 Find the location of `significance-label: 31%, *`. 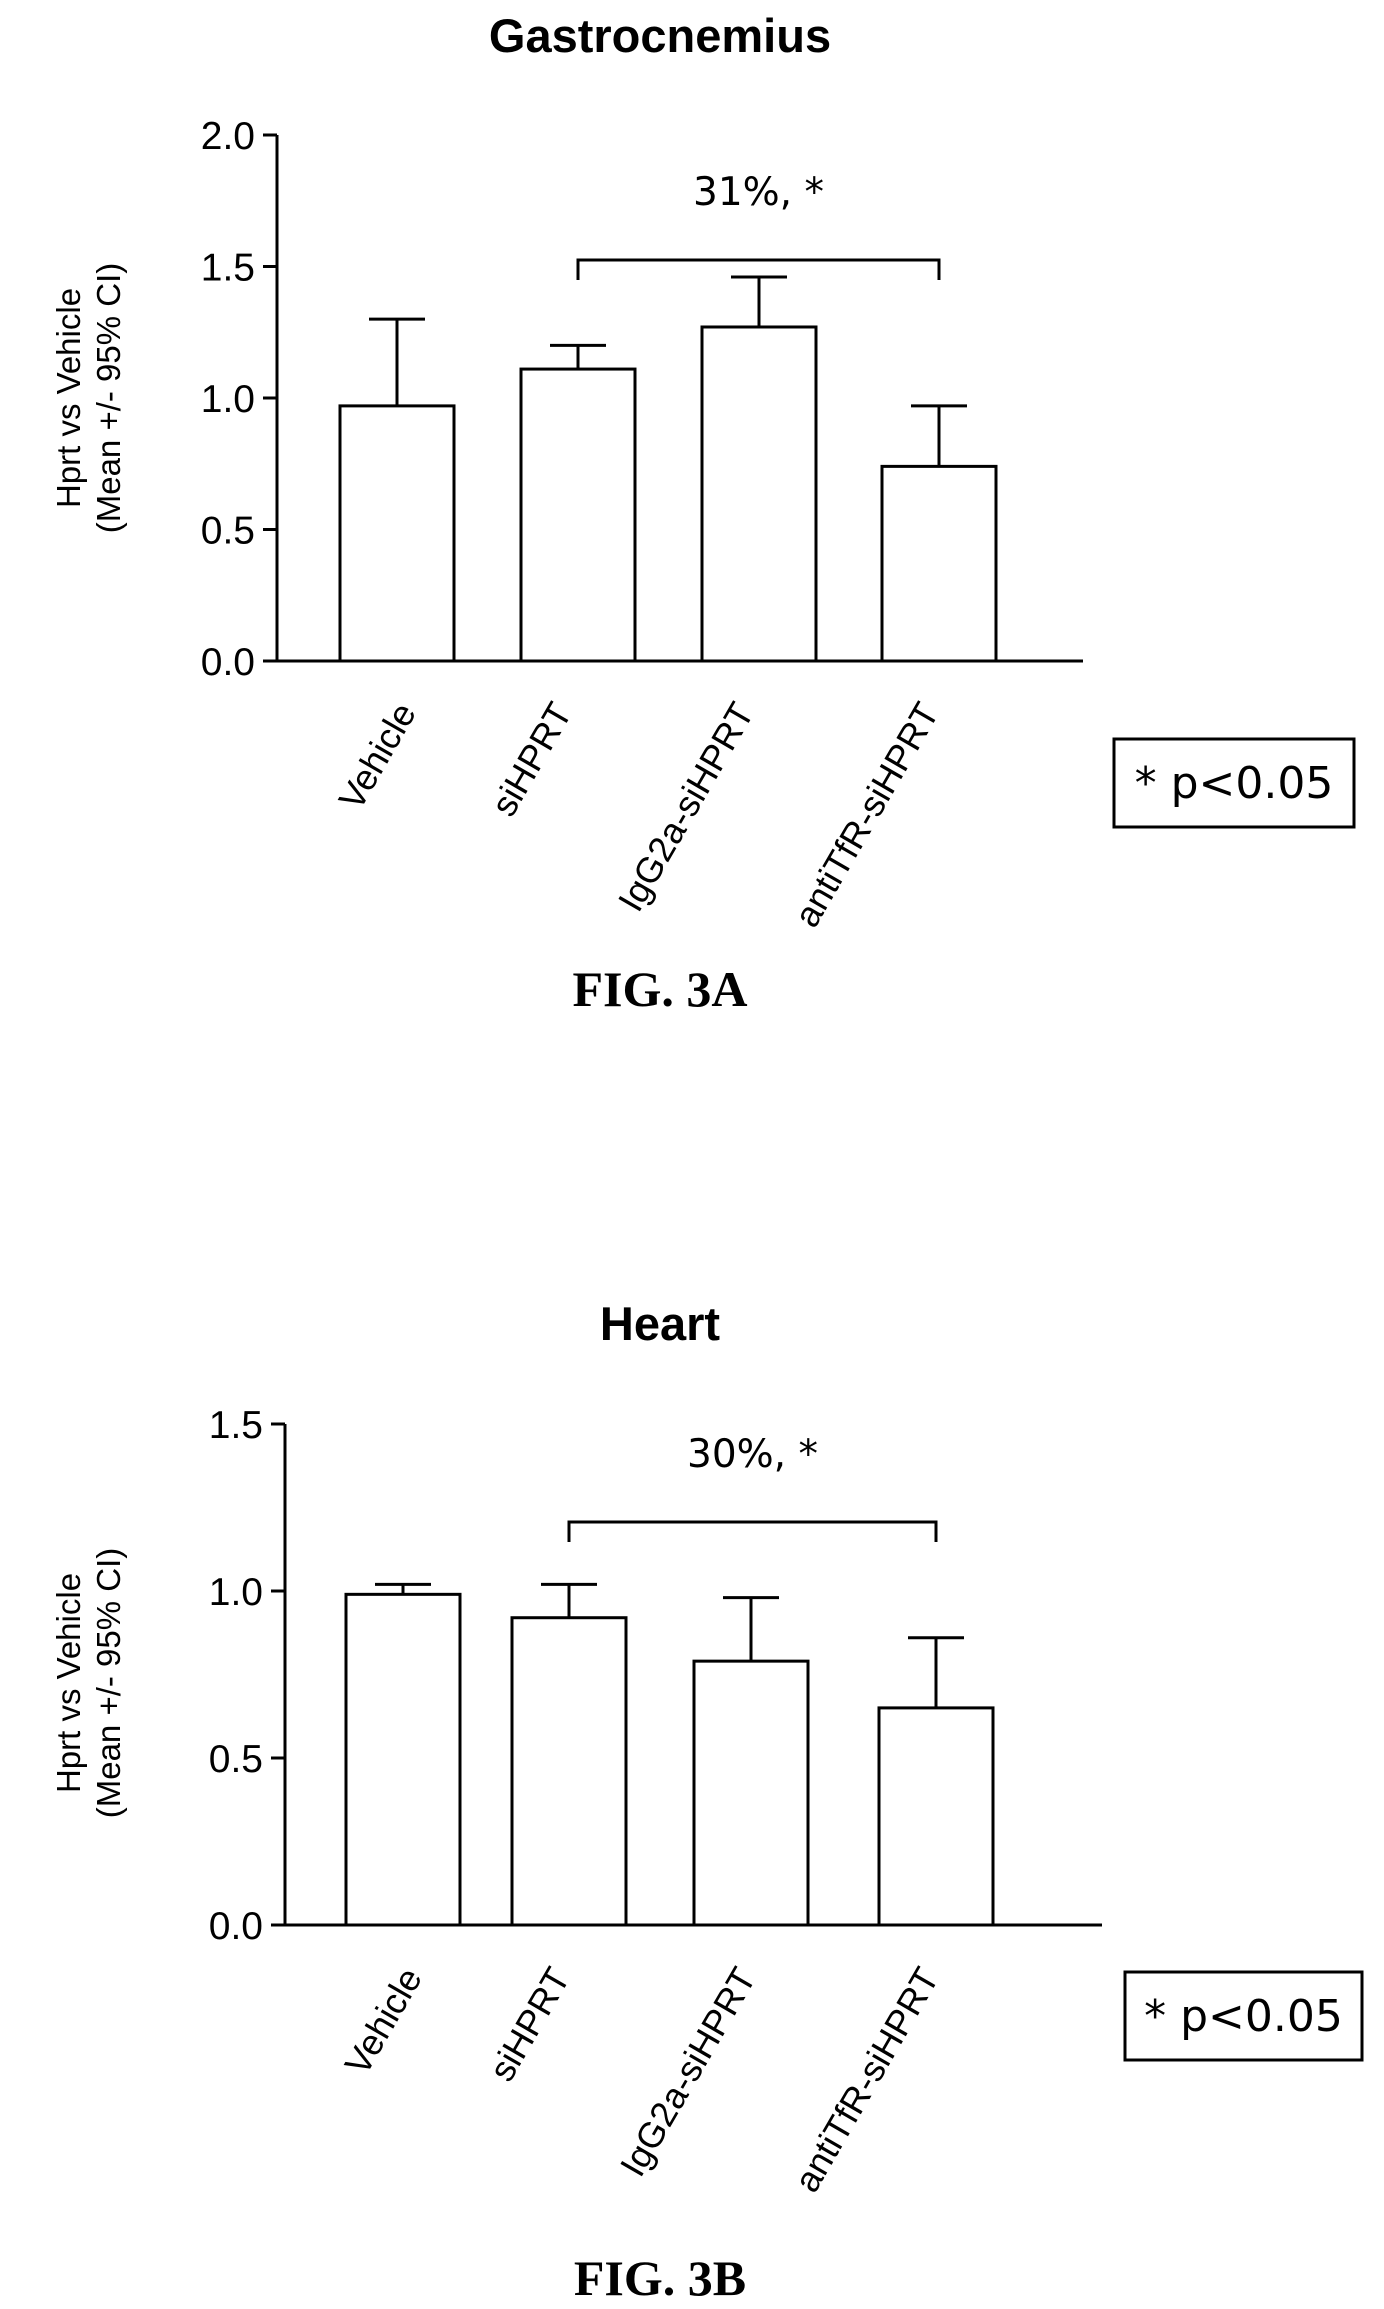

significance-label: 31%, * is located at coordinates (758, 192).